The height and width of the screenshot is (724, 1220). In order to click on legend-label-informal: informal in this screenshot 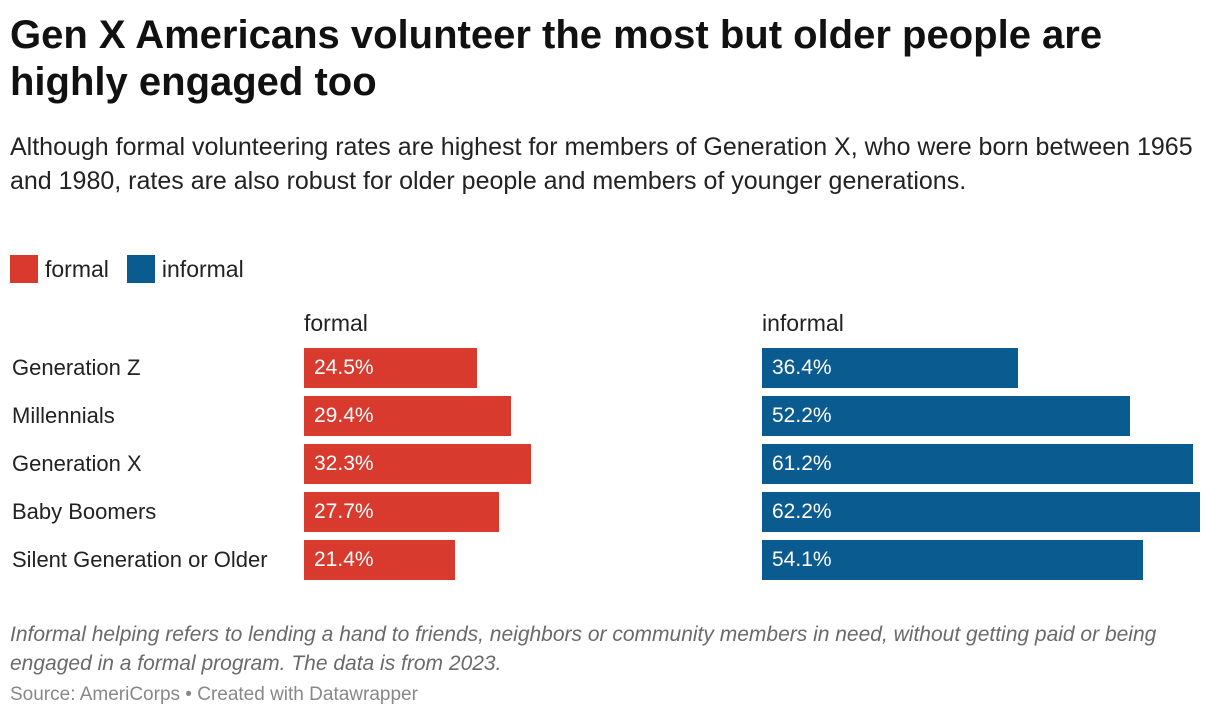, I will do `click(202, 268)`.